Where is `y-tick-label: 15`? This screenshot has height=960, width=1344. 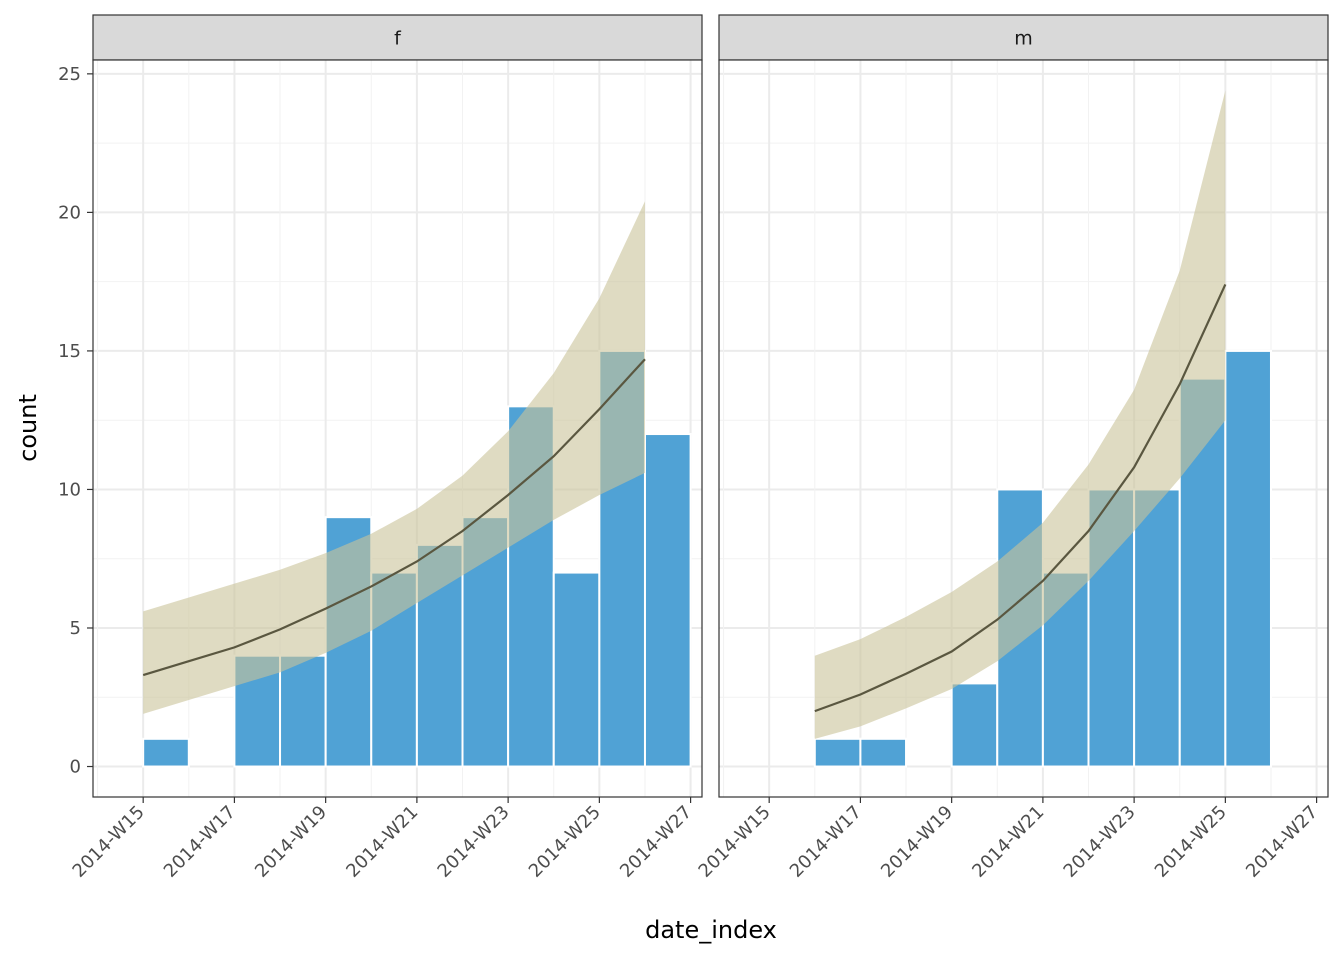 y-tick-label: 15 is located at coordinates (69, 351).